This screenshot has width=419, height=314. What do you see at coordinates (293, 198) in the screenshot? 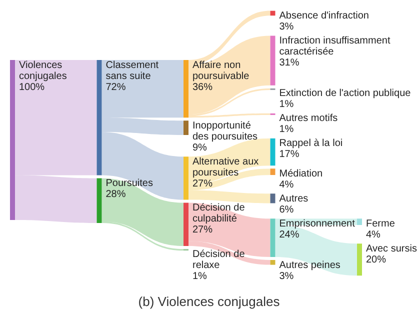
I see `category-label: Autres` at bounding box center [293, 198].